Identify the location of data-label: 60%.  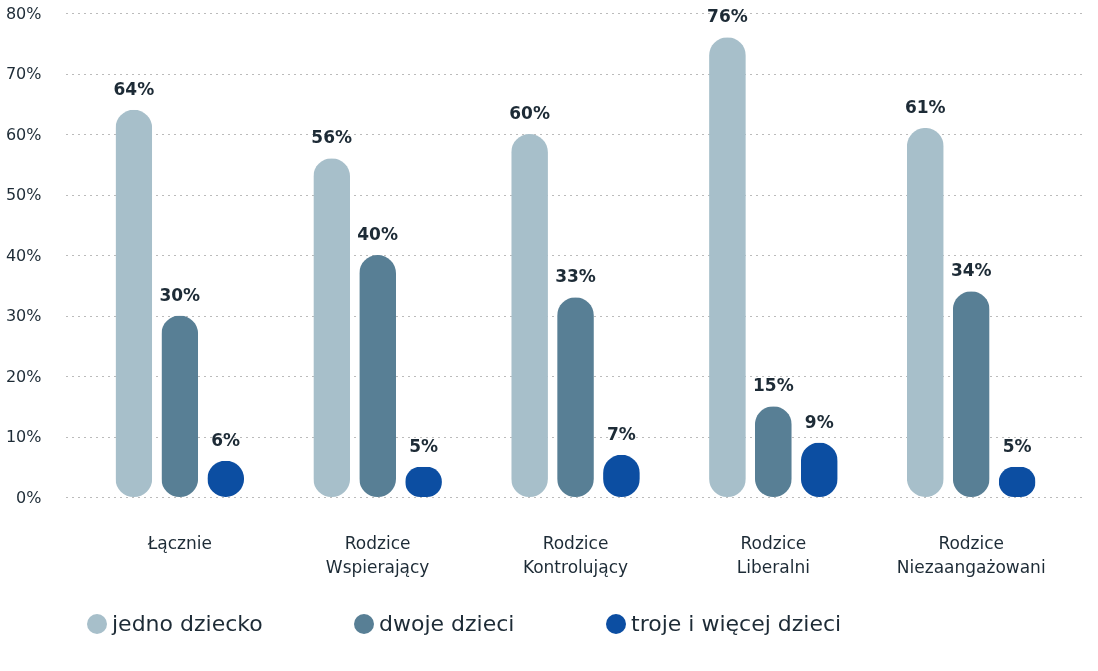
(529, 113).